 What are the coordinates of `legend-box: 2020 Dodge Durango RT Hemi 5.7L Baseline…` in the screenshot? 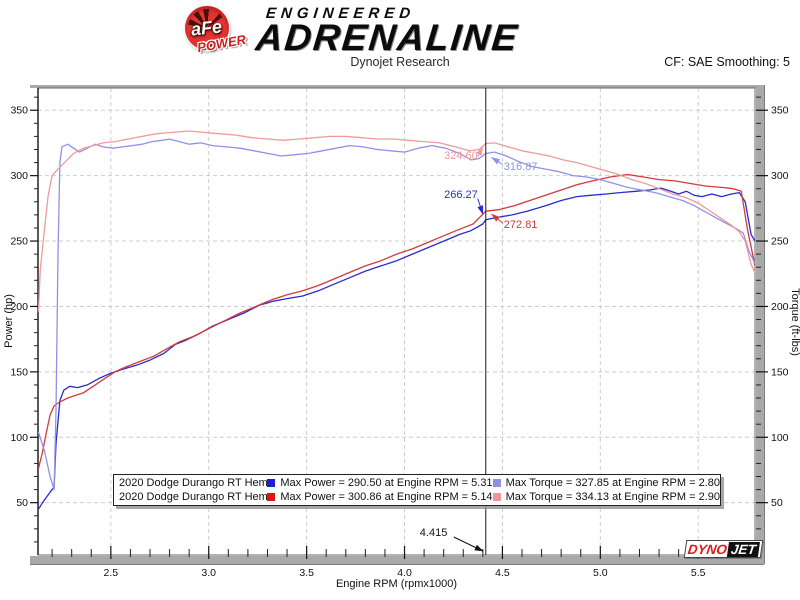 It's located at (417, 490).